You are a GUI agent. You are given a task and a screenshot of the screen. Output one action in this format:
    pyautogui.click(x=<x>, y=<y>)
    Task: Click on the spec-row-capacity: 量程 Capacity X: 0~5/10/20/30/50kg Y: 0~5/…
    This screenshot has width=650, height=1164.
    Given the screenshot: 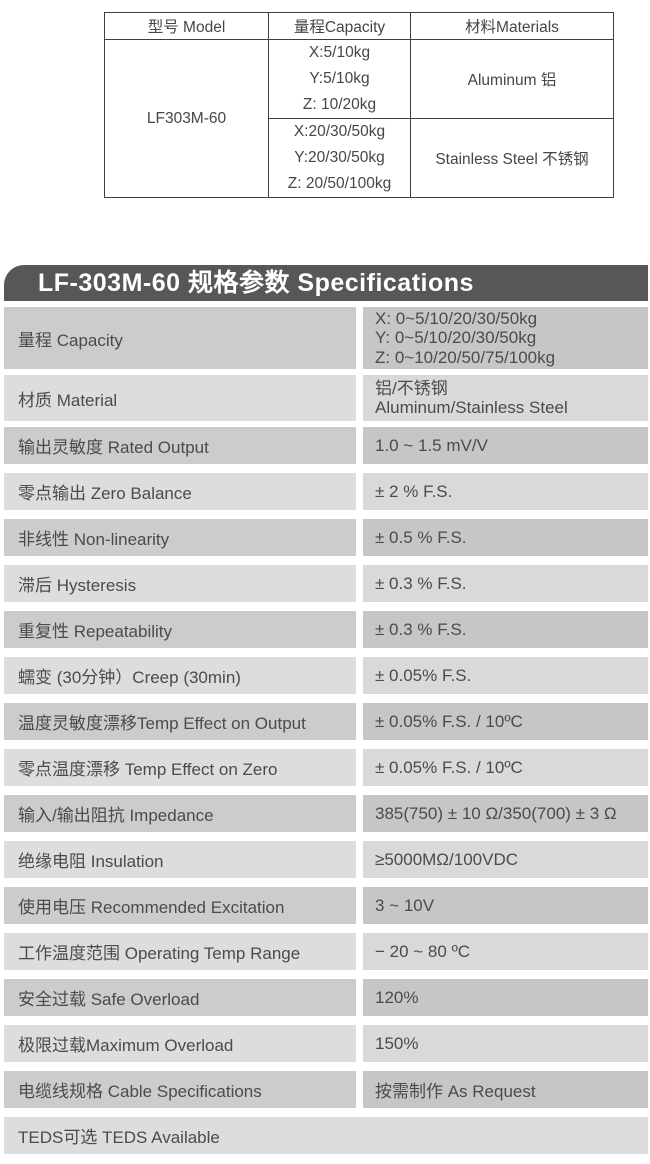 What is the action you would take?
    pyautogui.click(x=326, y=338)
    